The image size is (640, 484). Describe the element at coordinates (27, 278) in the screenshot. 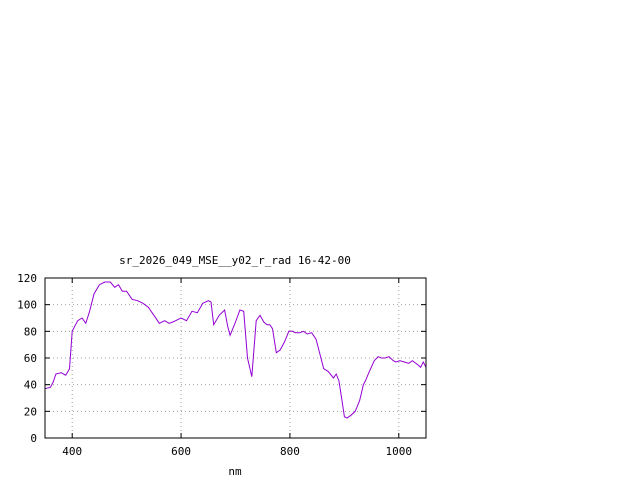

I see `y-tick-label: 120` at that location.